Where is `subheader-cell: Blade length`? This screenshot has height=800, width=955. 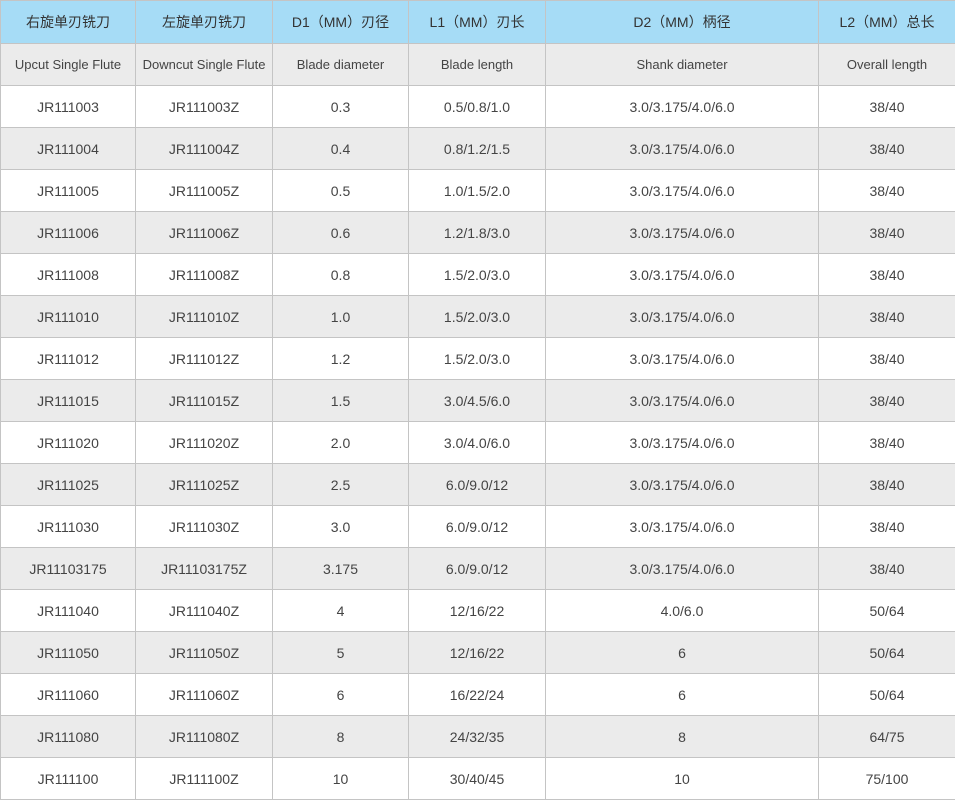
subheader-cell: Blade length is located at coordinates (477, 64).